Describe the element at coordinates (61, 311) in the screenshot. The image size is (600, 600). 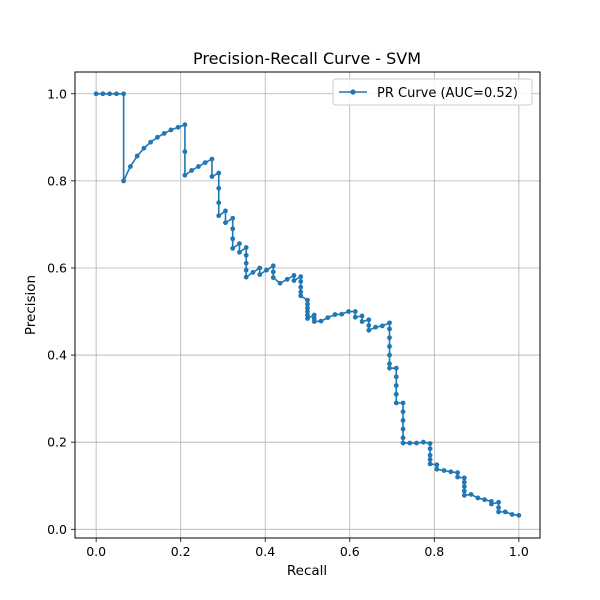
I see `y-axis-ticks: 0.0 0.2 0.4 0.6 0.8 1.0` at that location.